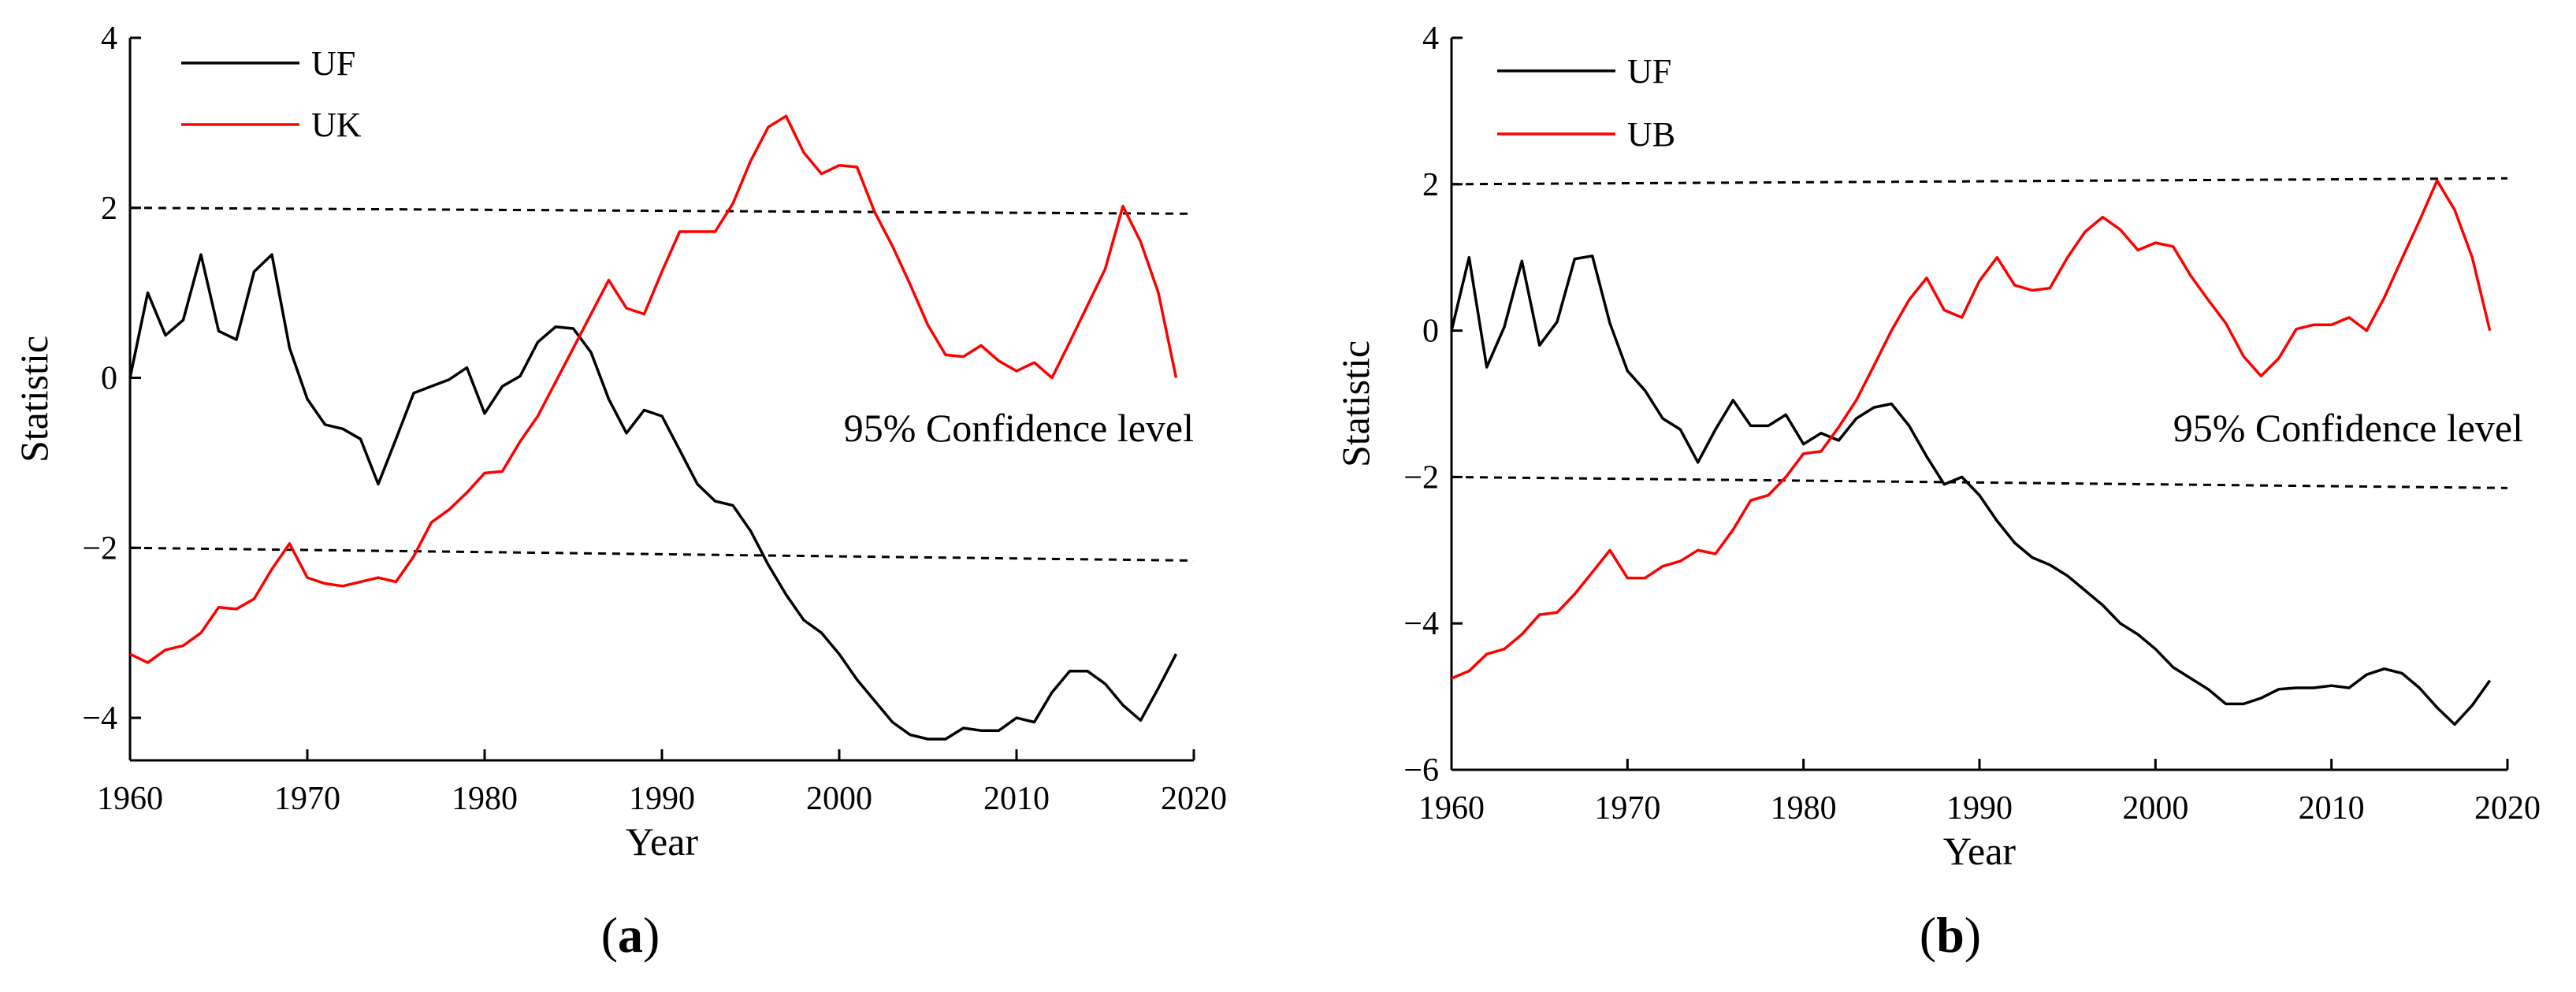  What do you see at coordinates (1950, 935) in the screenshot?
I see `panel-label: (b)` at bounding box center [1950, 935].